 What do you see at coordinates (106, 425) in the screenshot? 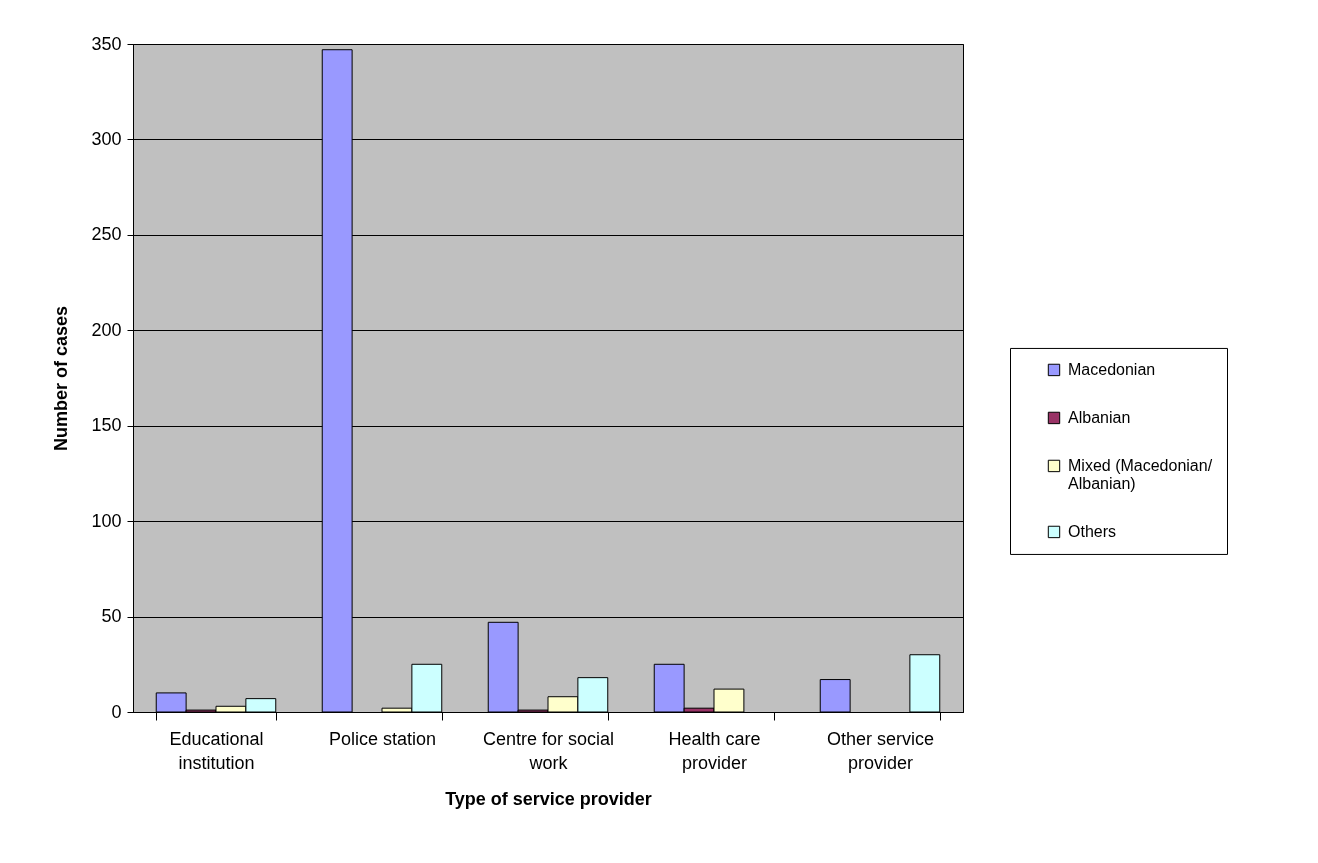
I see `y-tick-label: 150` at bounding box center [106, 425].